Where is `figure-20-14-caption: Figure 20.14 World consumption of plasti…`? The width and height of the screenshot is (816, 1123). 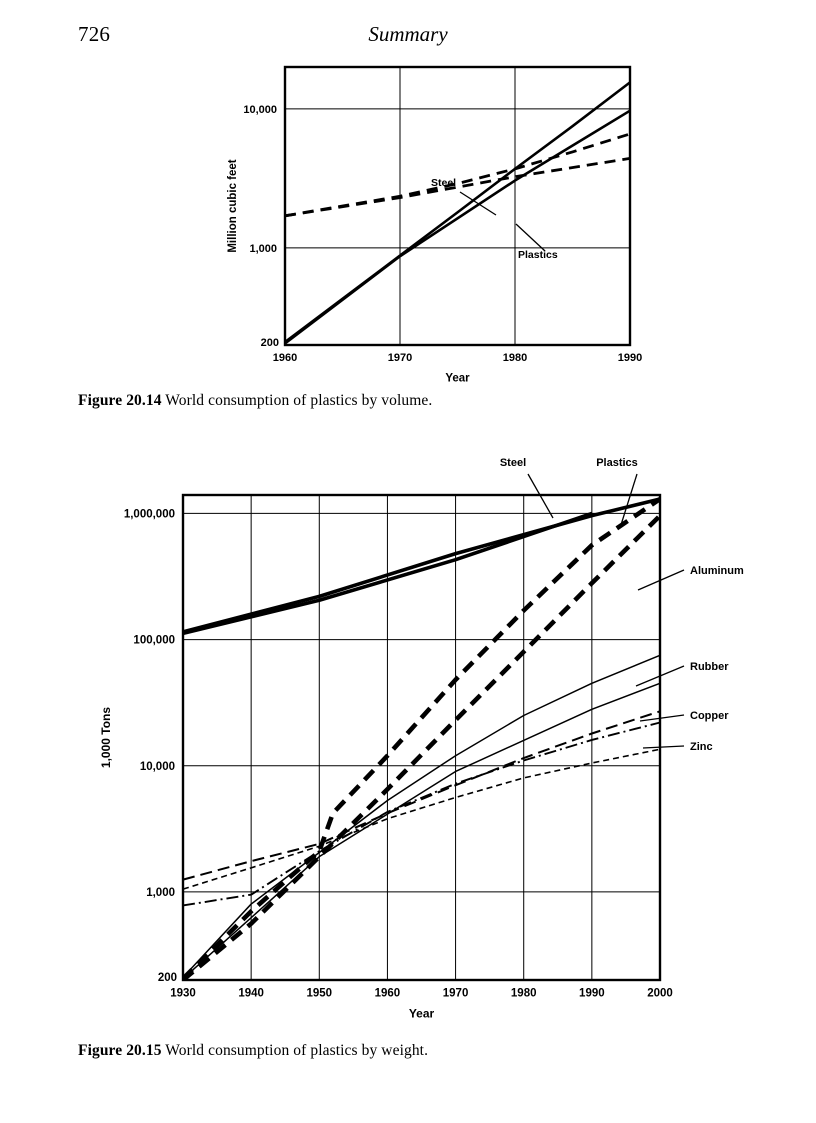 figure-20-14-caption: Figure 20.14 World consumption of plasti… is located at coordinates (255, 401).